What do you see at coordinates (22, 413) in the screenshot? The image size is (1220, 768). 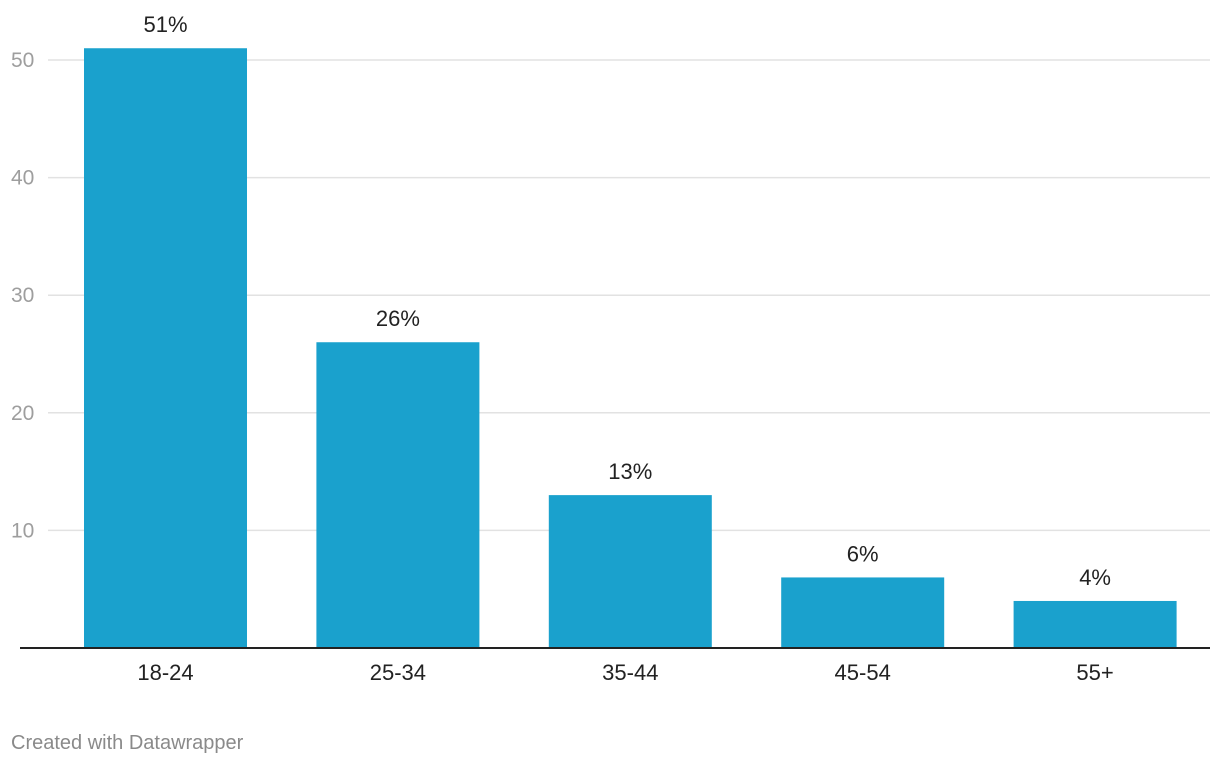 I see `y-tick-label: 20` at bounding box center [22, 413].